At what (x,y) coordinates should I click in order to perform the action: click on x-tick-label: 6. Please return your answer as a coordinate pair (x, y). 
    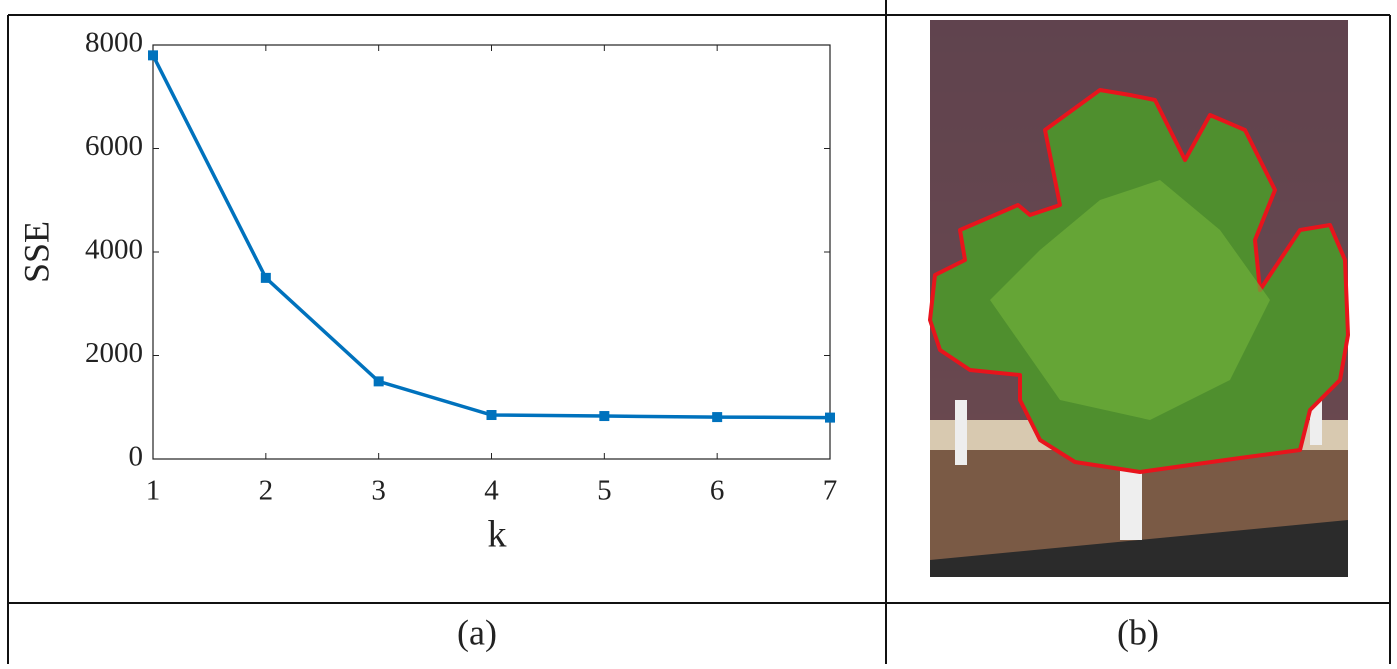
    Looking at the image, I should click on (717, 491).